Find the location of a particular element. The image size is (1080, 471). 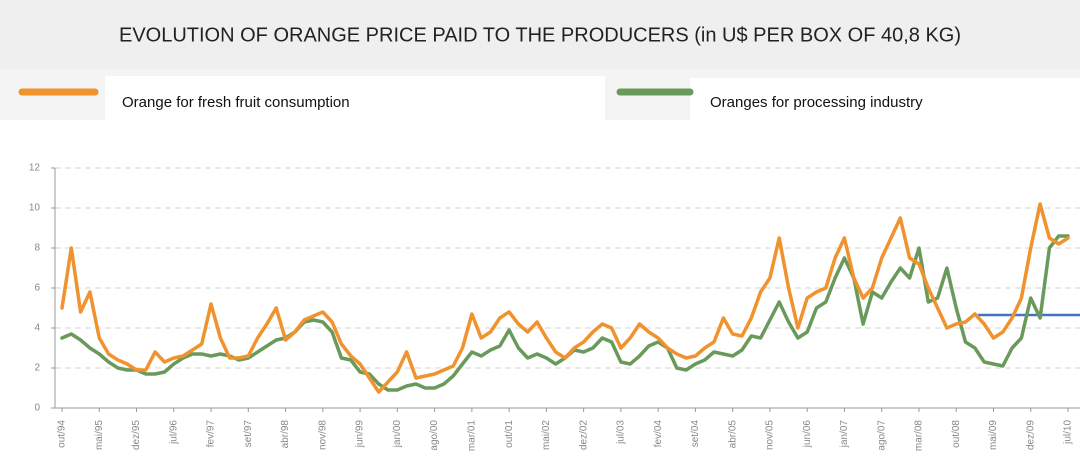

x-tick-label: out/01 is located at coordinates (509, 434).